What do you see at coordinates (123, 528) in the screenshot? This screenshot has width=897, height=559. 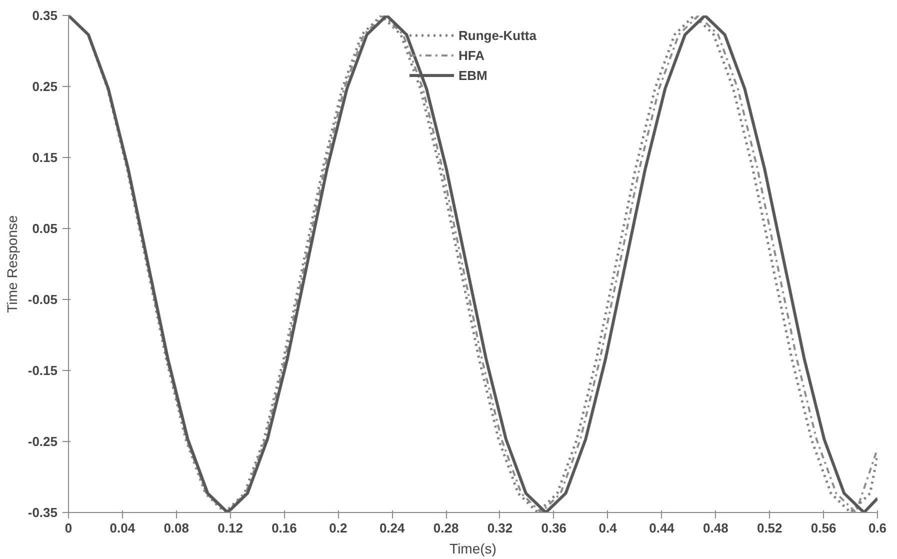 I see `x-tick-label: 0.04` at bounding box center [123, 528].